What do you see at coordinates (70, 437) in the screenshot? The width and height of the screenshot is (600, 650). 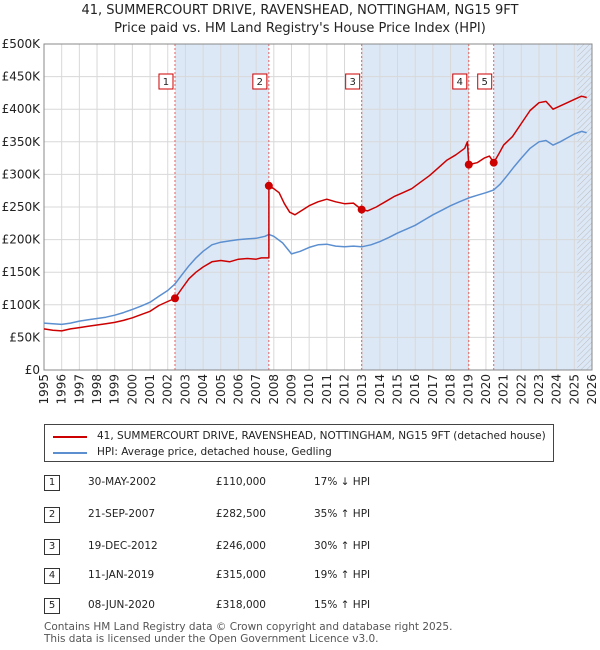 I see `legend-swatch-property` at bounding box center [70, 437].